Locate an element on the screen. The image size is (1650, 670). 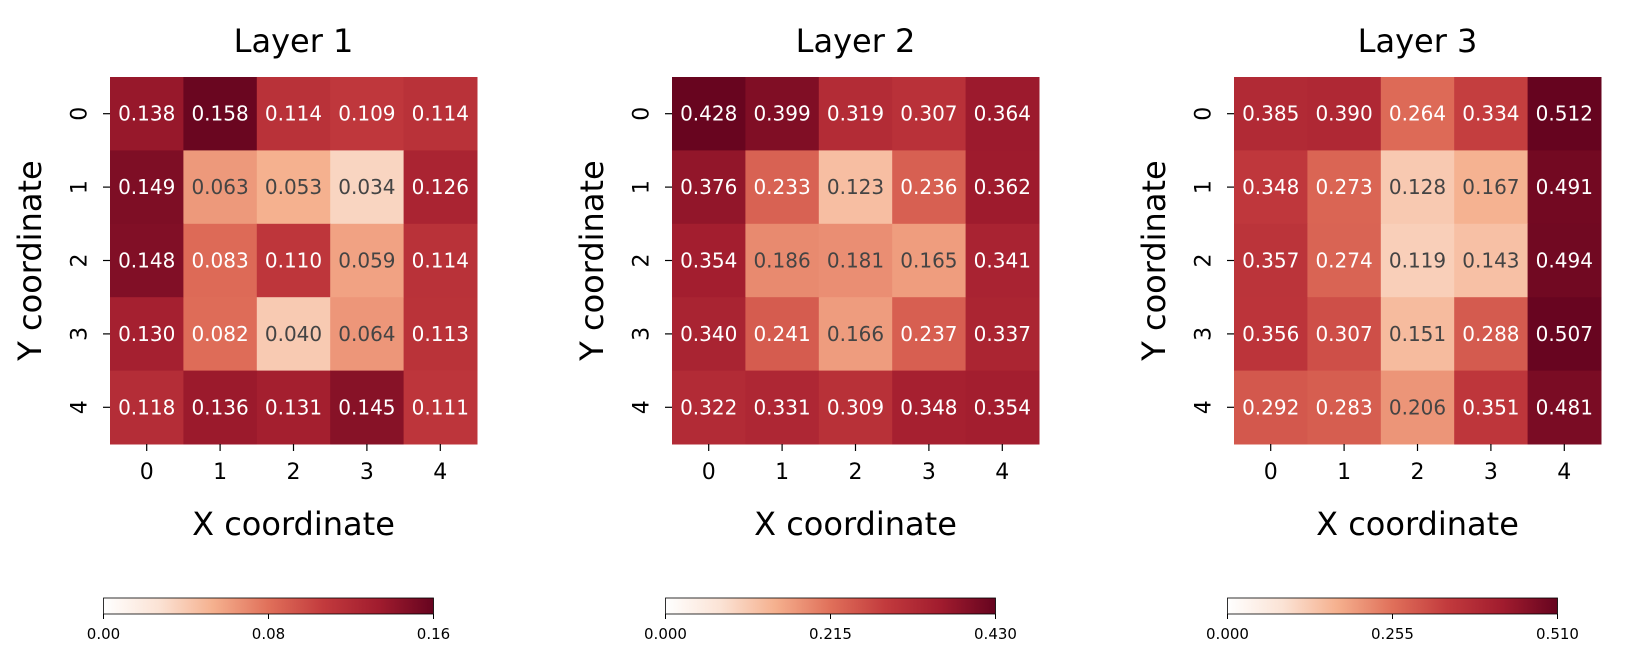
cell-value-label: 0.399 is located at coordinates (781, 114).